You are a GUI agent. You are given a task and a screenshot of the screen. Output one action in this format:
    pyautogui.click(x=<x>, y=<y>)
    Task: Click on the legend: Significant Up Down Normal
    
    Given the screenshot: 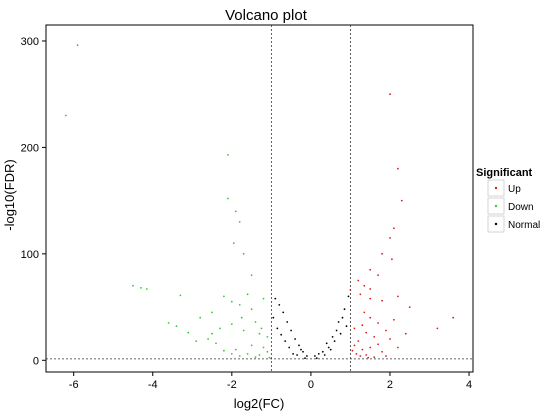 What is the action you would take?
    pyautogui.click(x=508, y=200)
    